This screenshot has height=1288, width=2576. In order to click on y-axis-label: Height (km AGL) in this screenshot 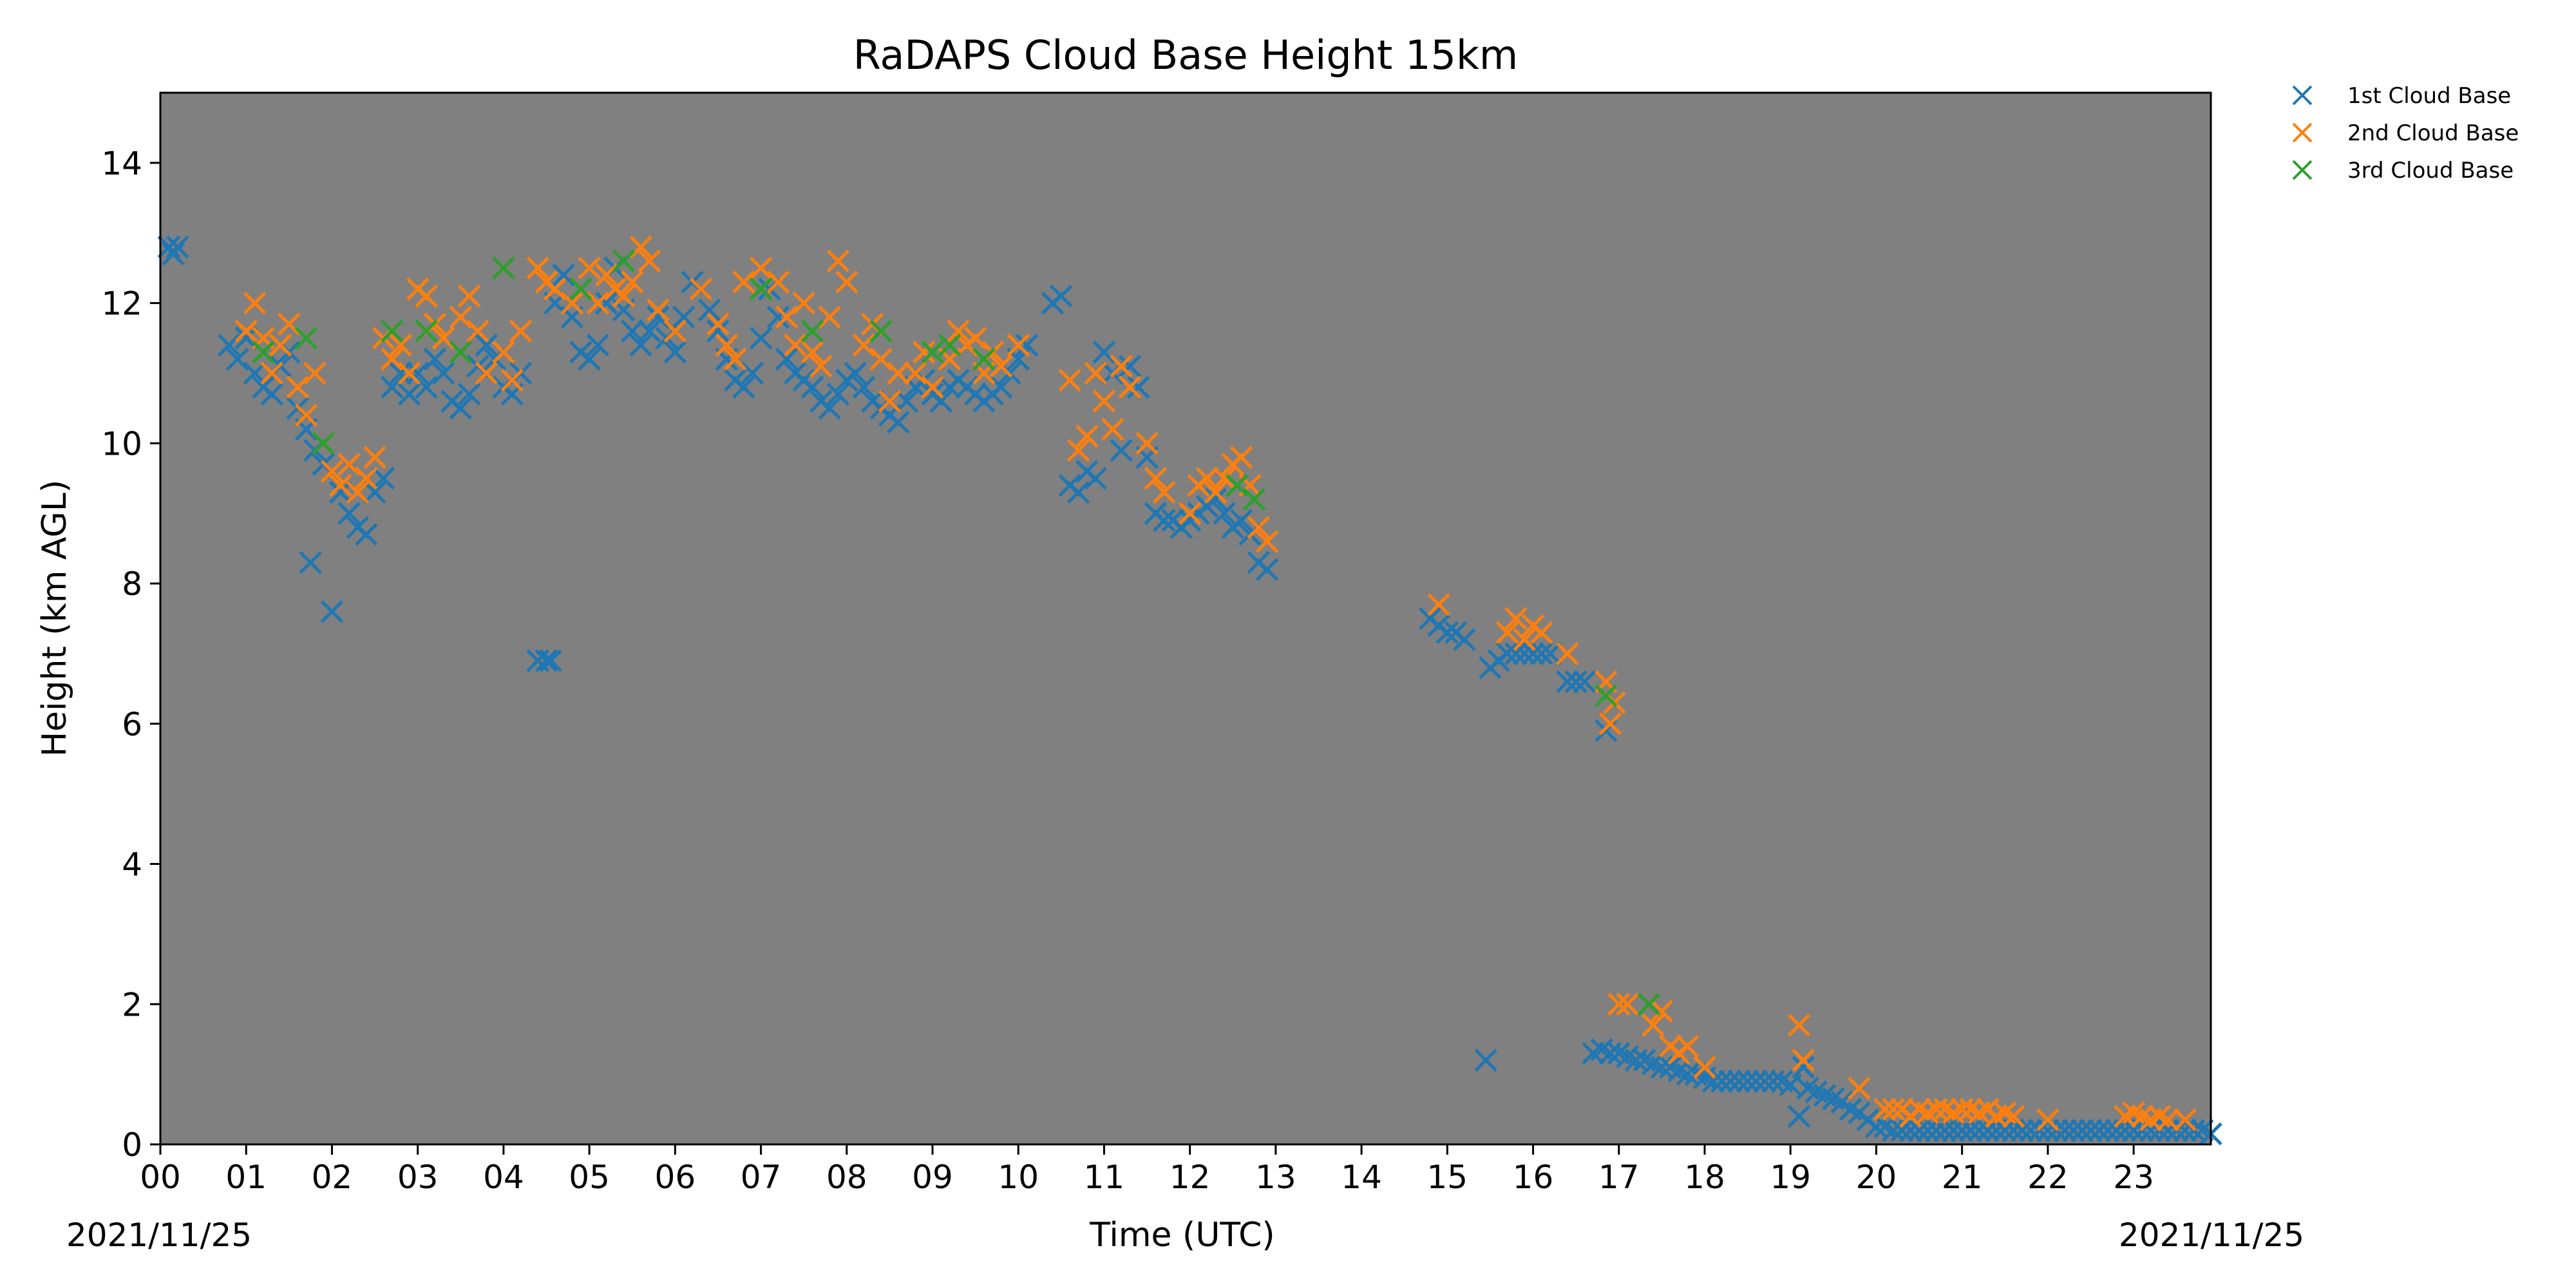, I will do `click(54, 619)`.